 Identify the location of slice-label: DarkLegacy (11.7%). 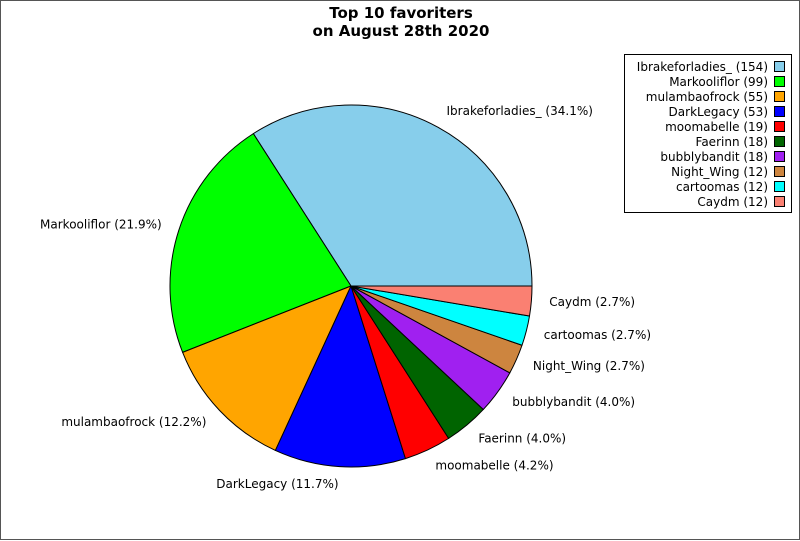
(277, 484).